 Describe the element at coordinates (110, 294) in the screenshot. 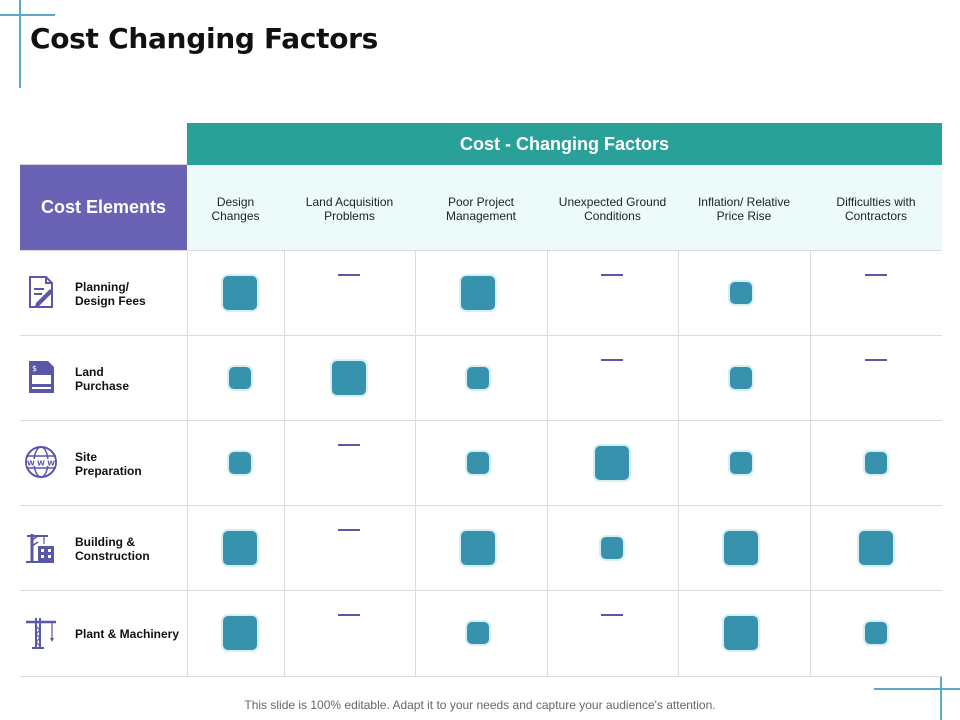

I see `row-label-planning-design-fees: Planning/ Design Fees` at that location.